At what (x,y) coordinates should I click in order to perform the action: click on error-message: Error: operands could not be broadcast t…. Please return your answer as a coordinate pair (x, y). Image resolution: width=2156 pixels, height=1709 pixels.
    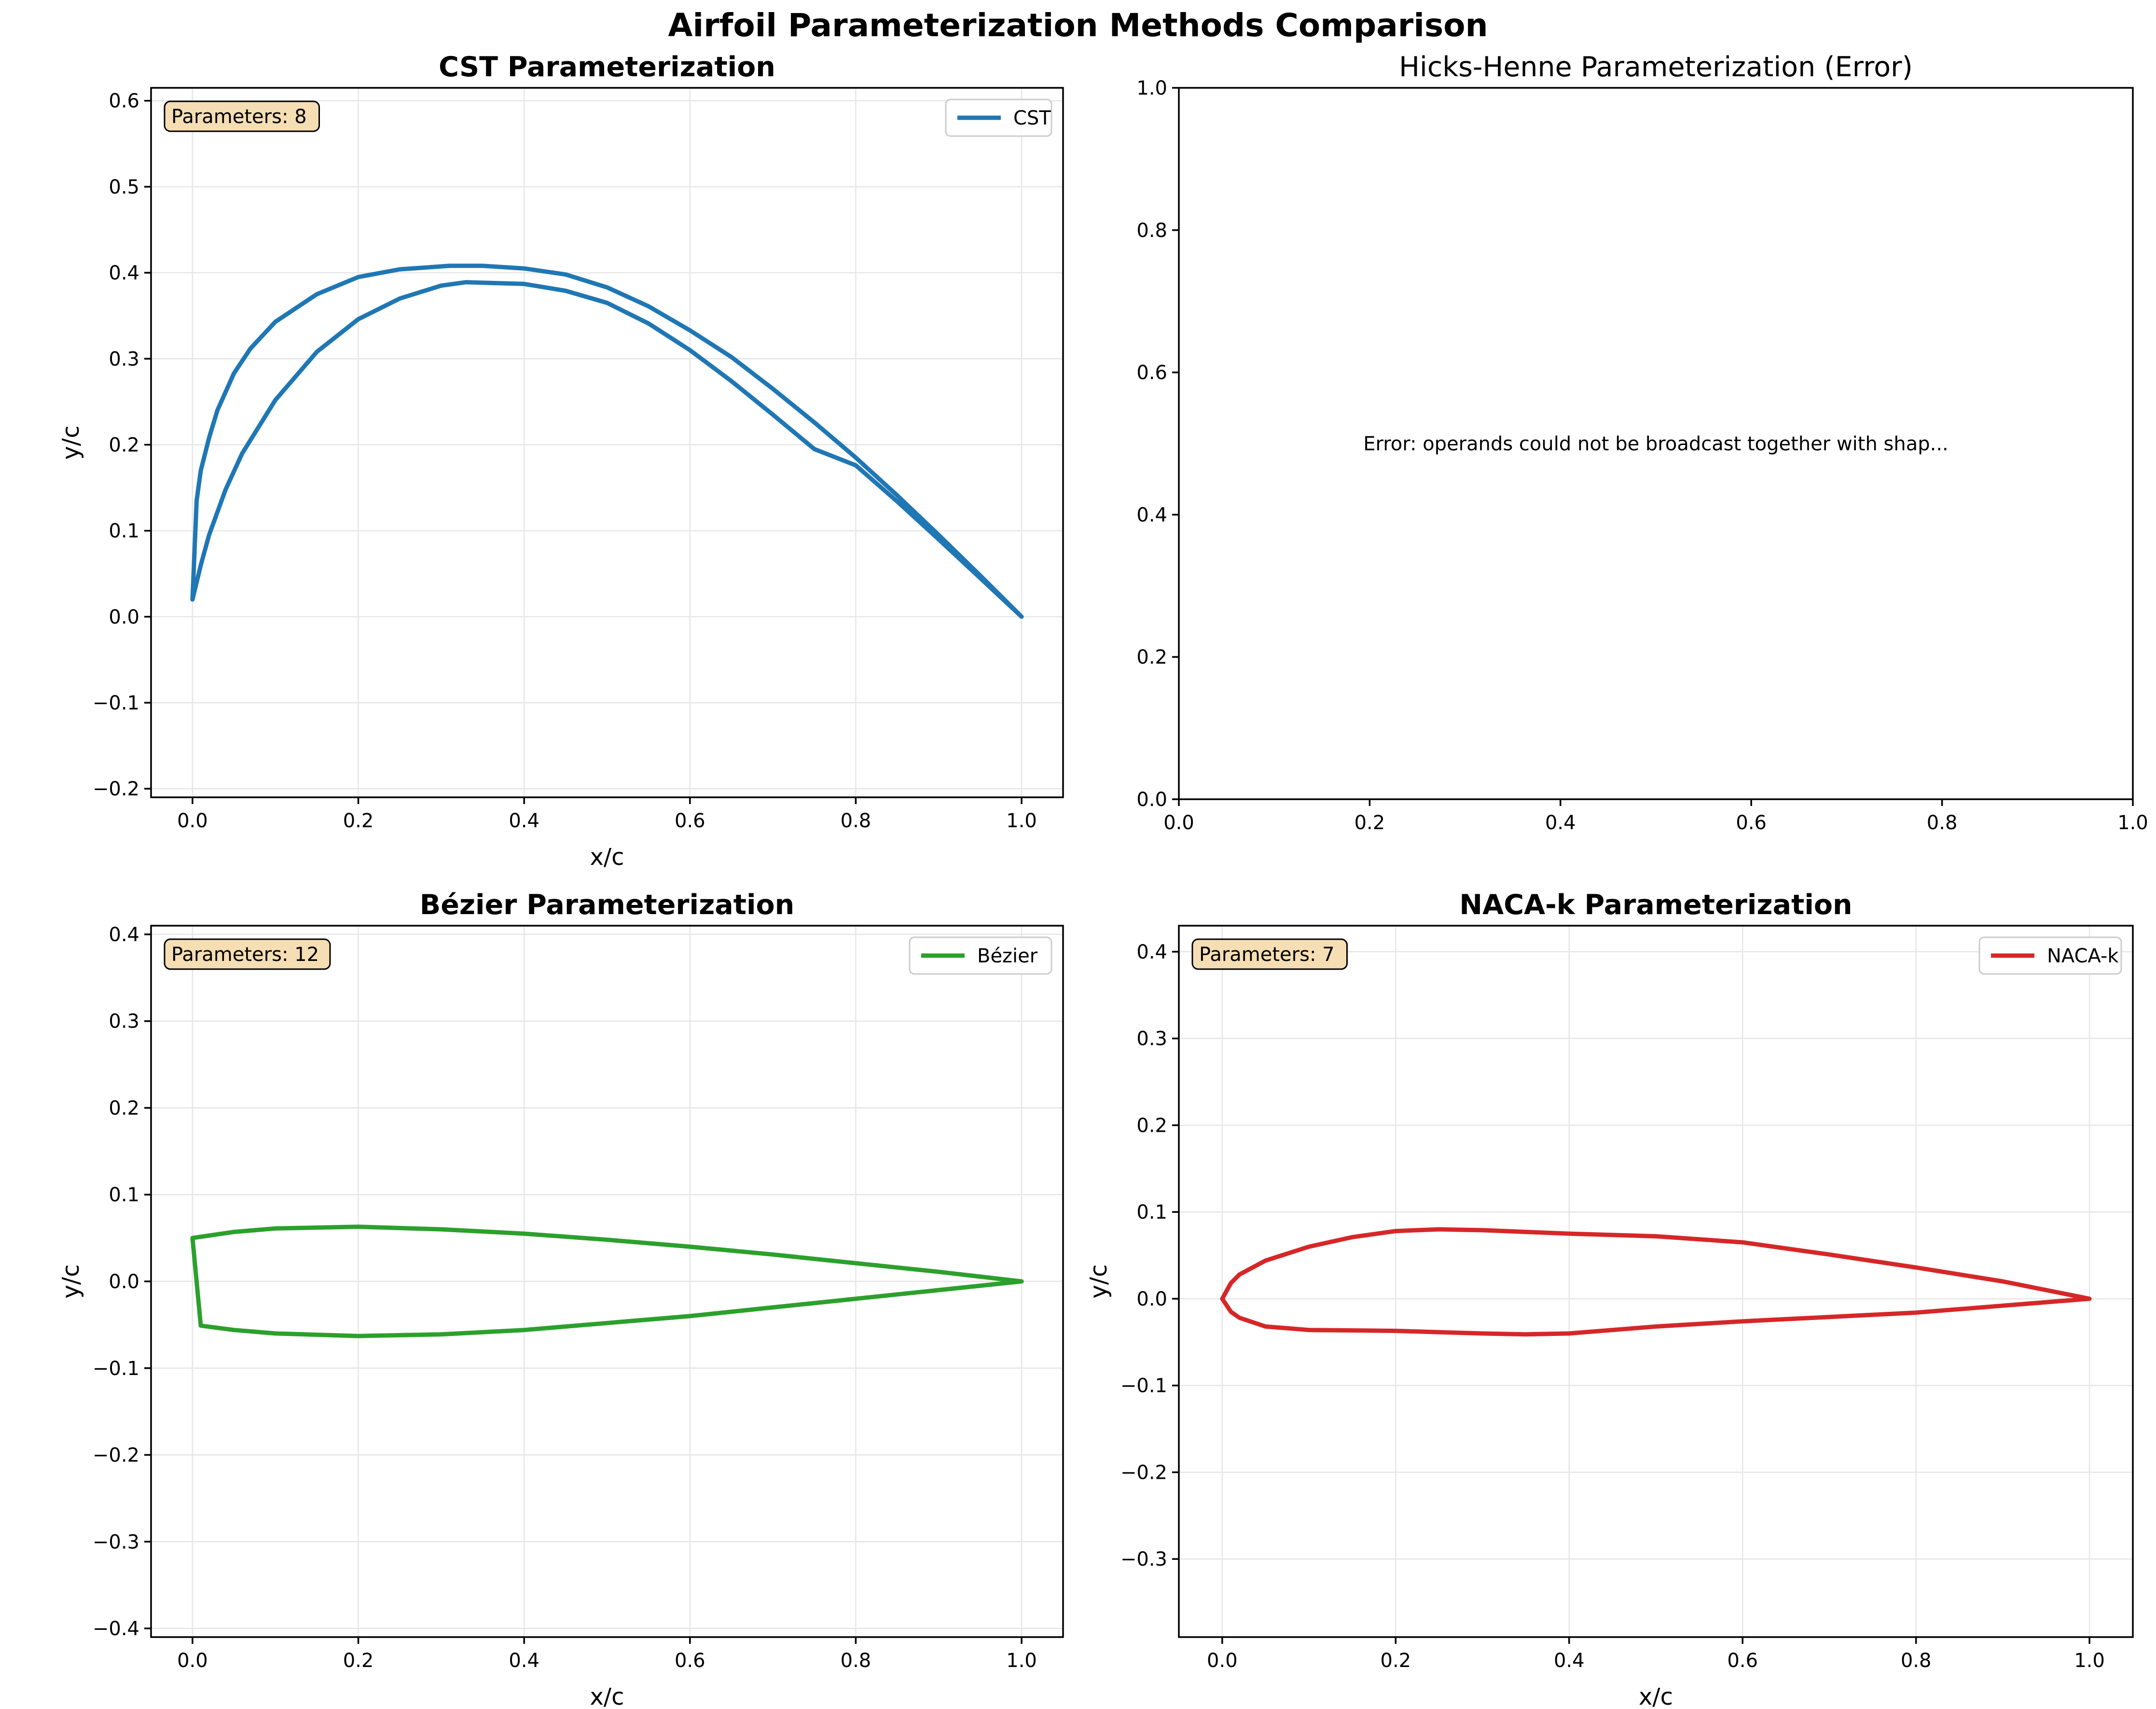
    Looking at the image, I should click on (1656, 444).